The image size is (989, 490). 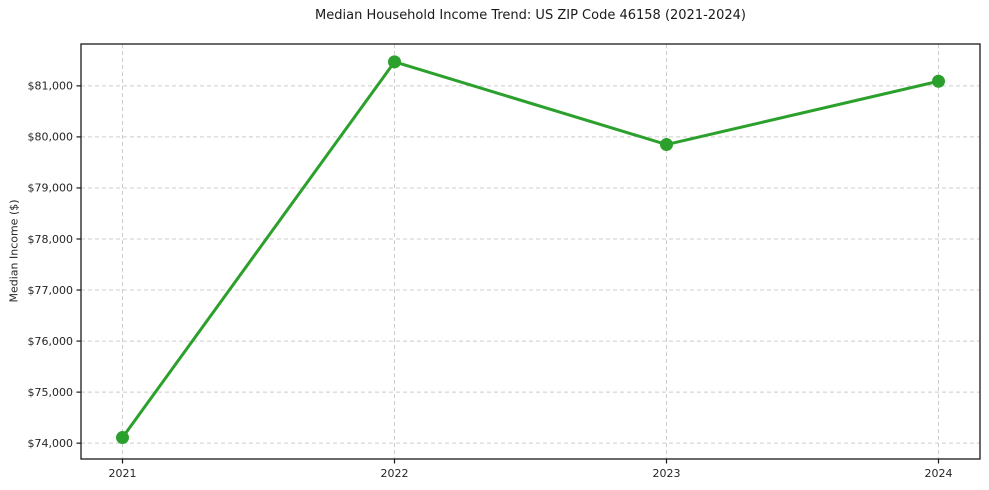 I want to click on x-tick-label: 2022, so click(x=395, y=473).